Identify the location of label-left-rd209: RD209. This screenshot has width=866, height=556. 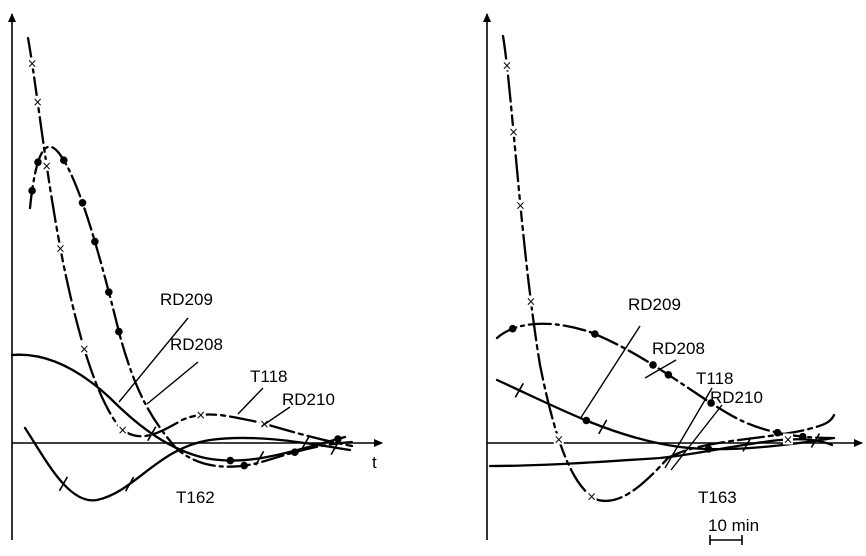
(186, 299).